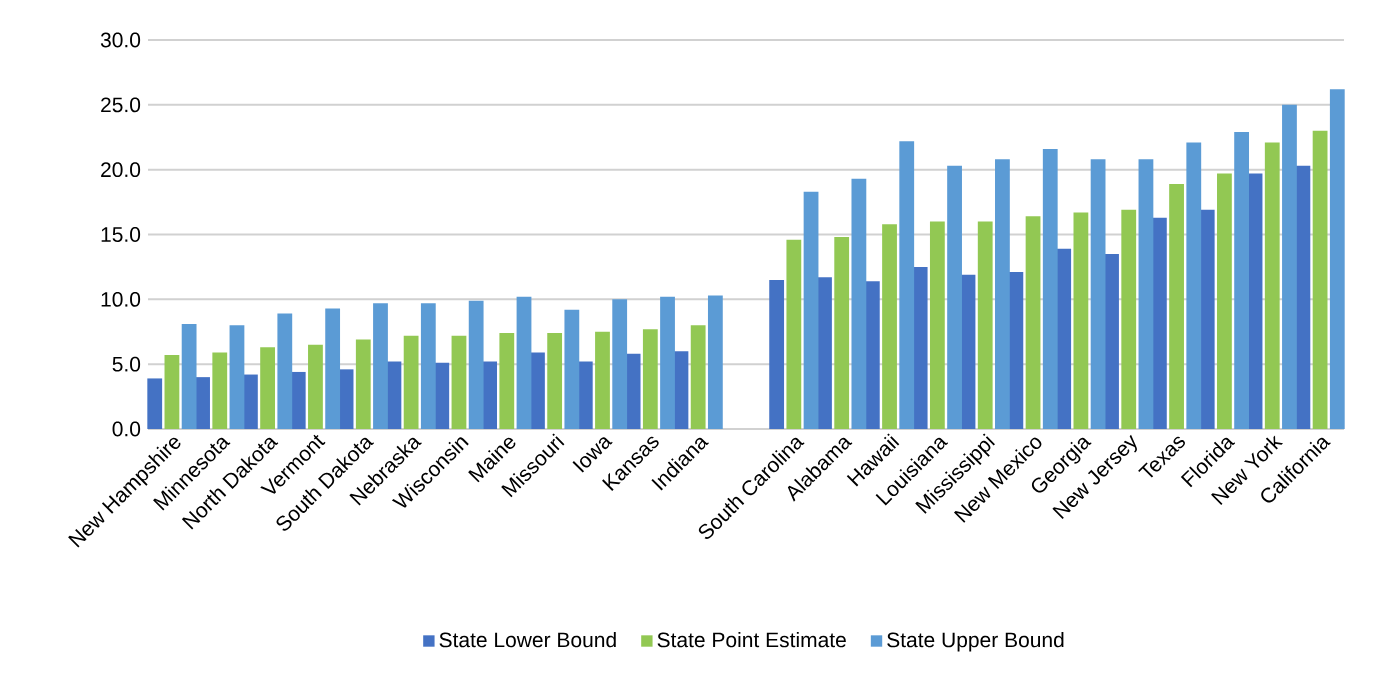 The height and width of the screenshot is (696, 1386). What do you see at coordinates (126, 429) in the screenshot?
I see `y-tick-label: 0.0` at bounding box center [126, 429].